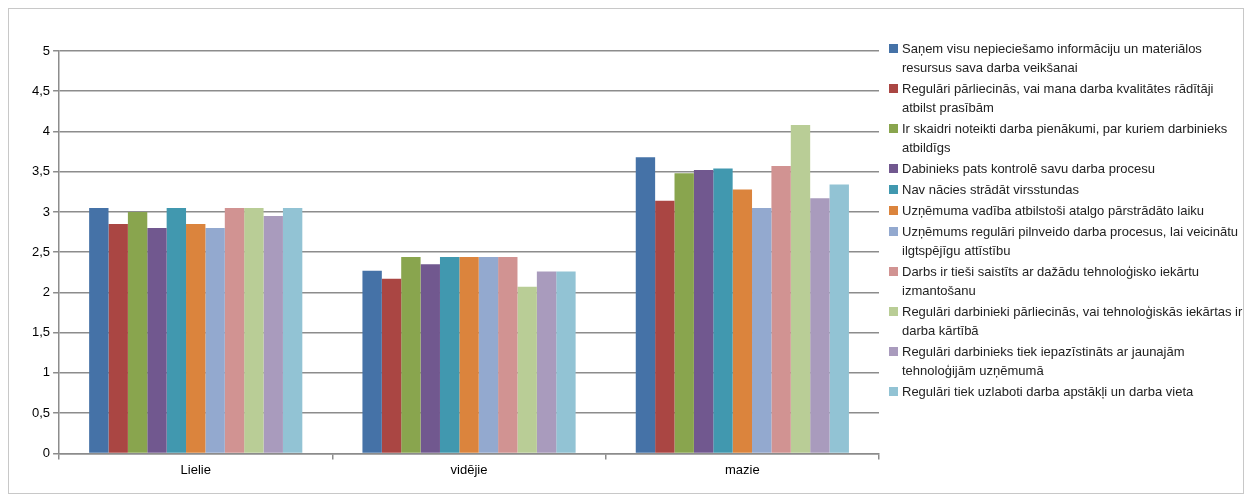  What do you see at coordinates (195, 469) in the screenshot?
I see `x-tick-label: Lielie` at bounding box center [195, 469].